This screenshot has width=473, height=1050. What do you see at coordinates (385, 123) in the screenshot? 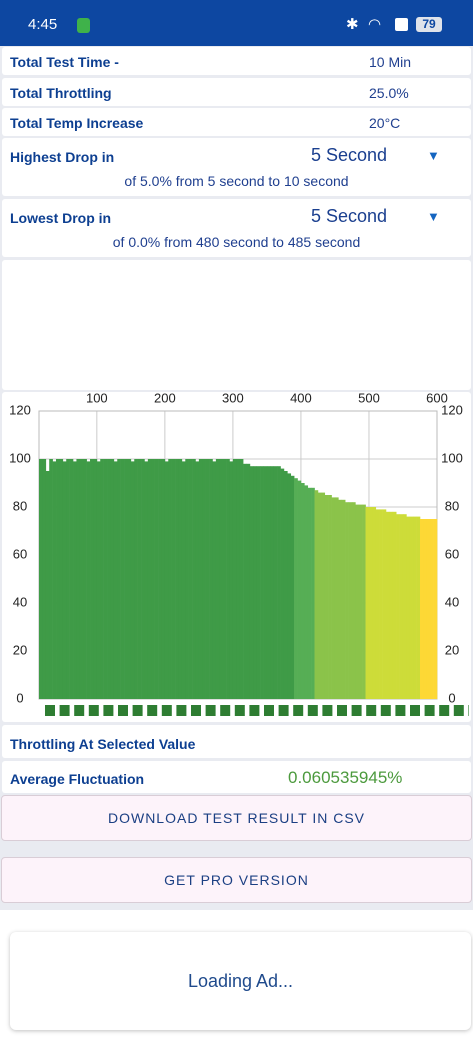
I see `value: 20°C` at bounding box center [385, 123].